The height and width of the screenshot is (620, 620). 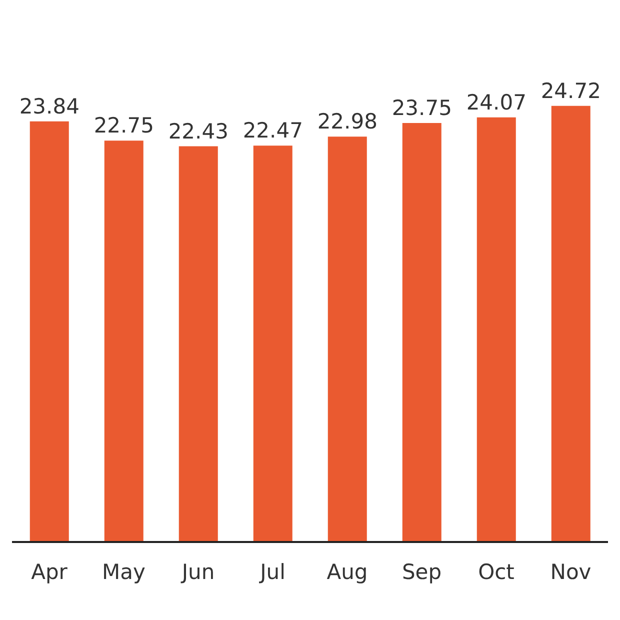 What do you see at coordinates (272, 572) in the screenshot?
I see `x-tick-label: Jul` at bounding box center [272, 572].